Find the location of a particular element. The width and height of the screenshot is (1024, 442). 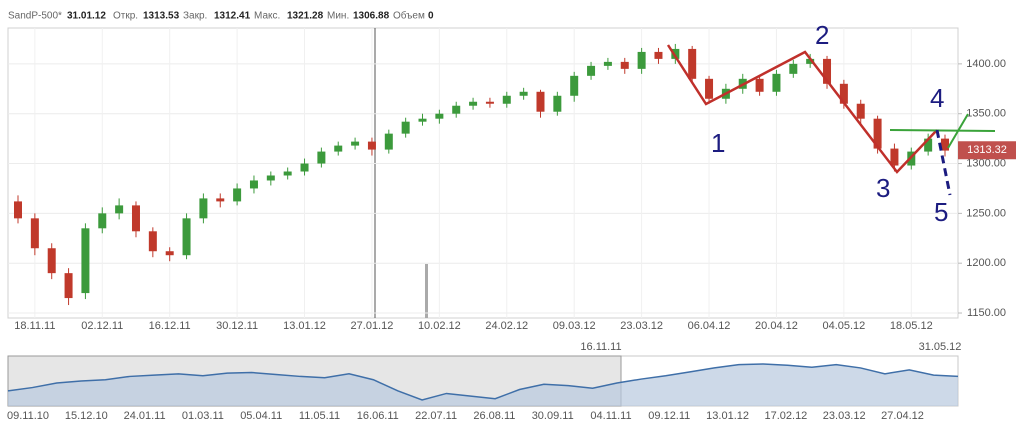

x-tick-label: 18.11.11 is located at coordinates (34, 326).